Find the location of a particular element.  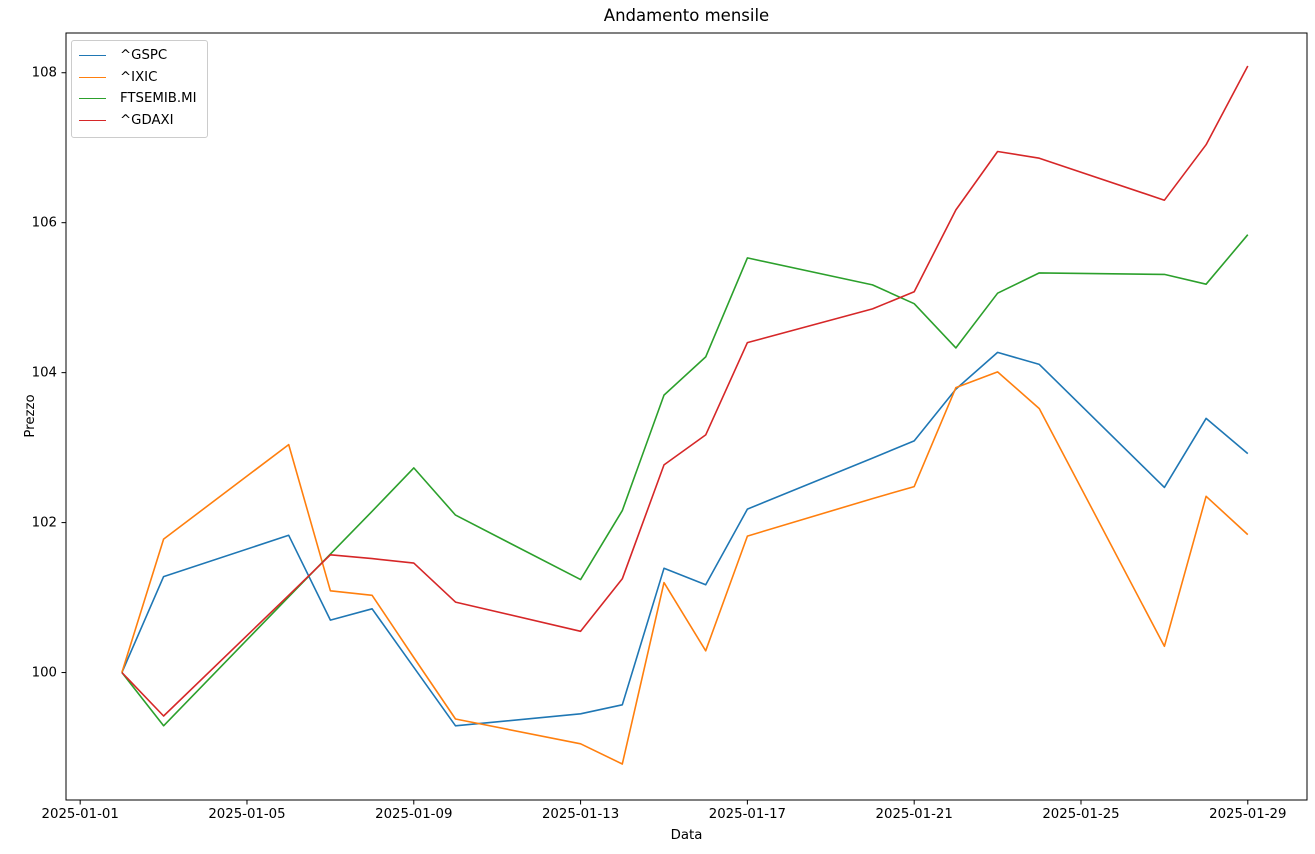

x-tick-label: 2025-01-29 is located at coordinates (1248, 814).